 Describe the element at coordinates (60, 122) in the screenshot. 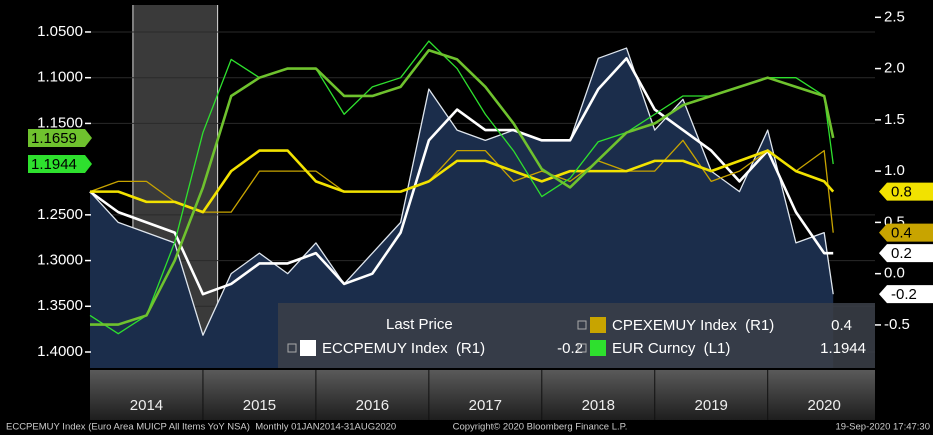

I see `y-tick-label: 1.1500` at that location.